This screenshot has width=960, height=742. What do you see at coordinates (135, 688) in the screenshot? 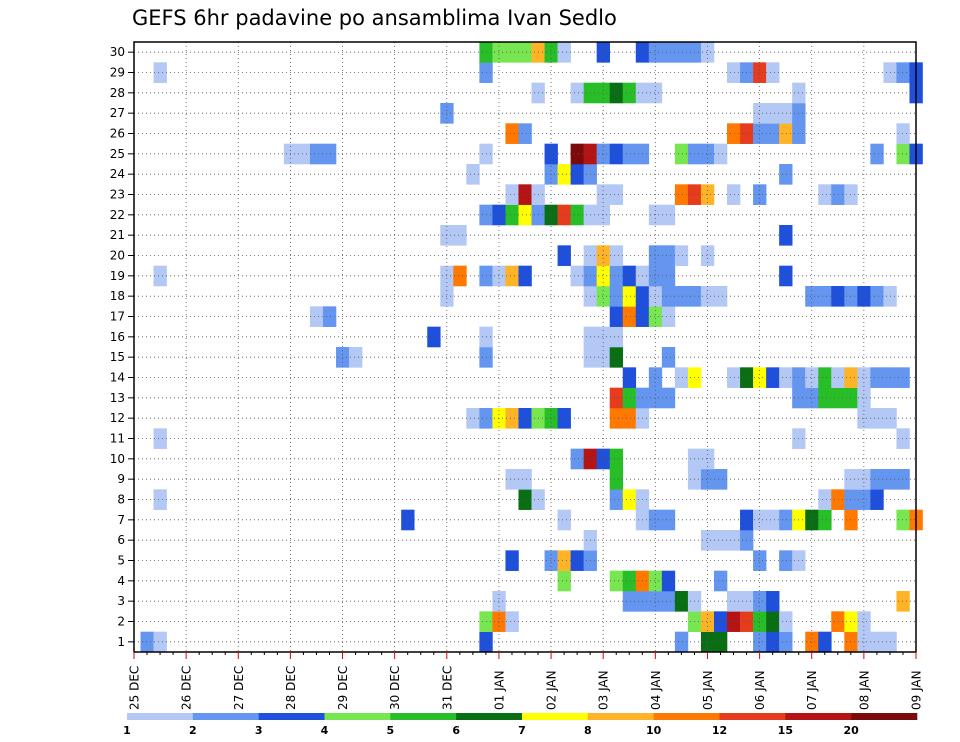
I see `x-tick-label: 25 DEC` at bounding box center [135, 688].